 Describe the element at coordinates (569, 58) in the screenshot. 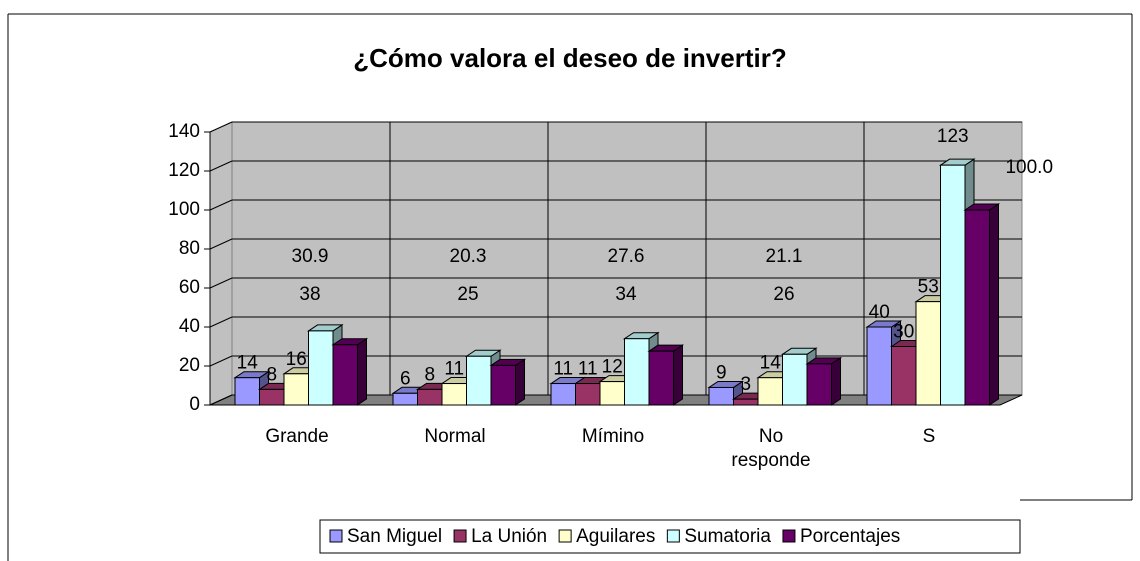

I see `chart-title: ¿Cómo valora el deseo de invertir?` at that location.